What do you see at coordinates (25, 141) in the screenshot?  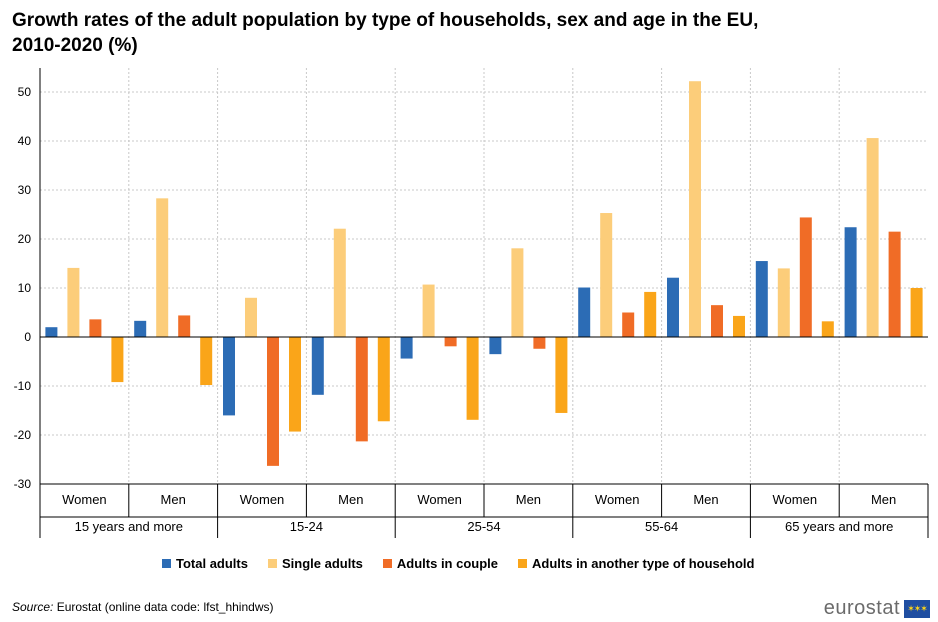 I see `y-tick-label: 40` at bounding box center [25, 141].